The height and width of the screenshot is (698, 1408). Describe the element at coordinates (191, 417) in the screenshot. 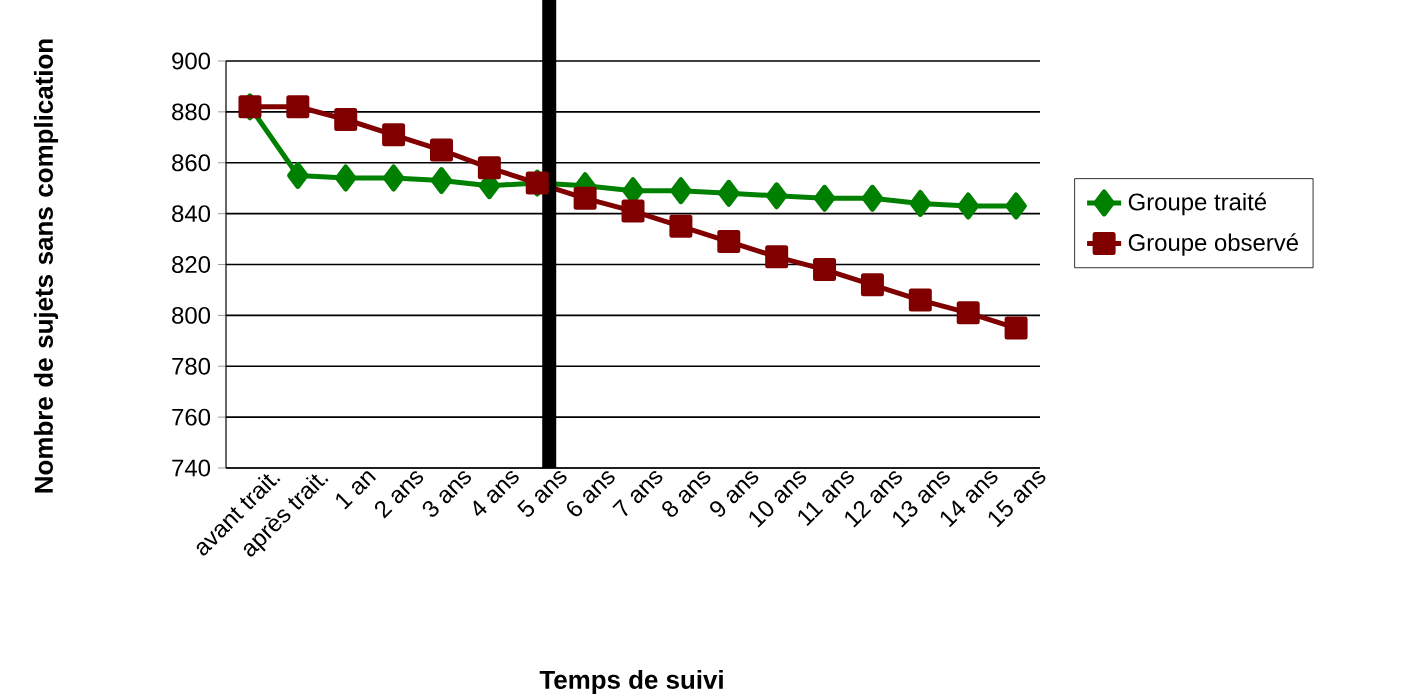

I see `y-tick-label: 760` at that location.